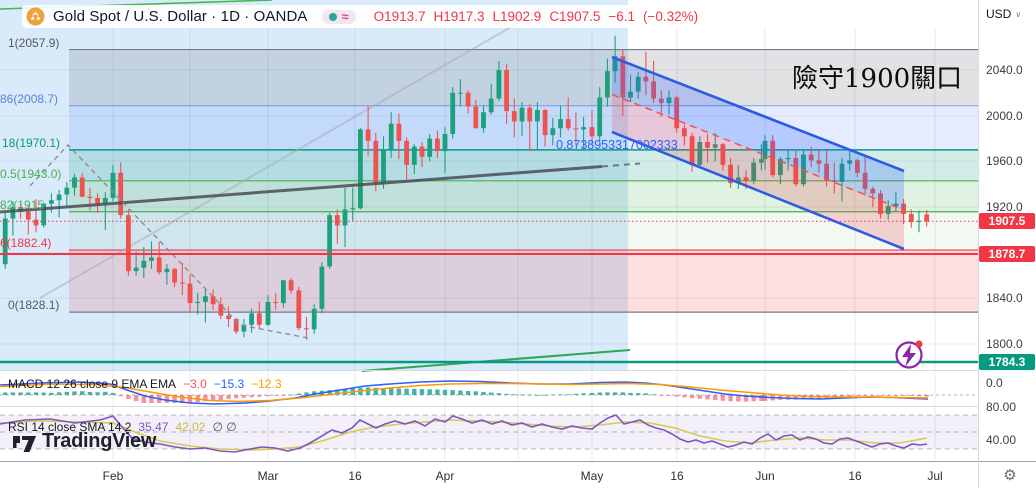  What do you see at coordinates (190, 427) in the screenshot?
I see `indicator-value: 42.02` at bounding box center [190, 427].